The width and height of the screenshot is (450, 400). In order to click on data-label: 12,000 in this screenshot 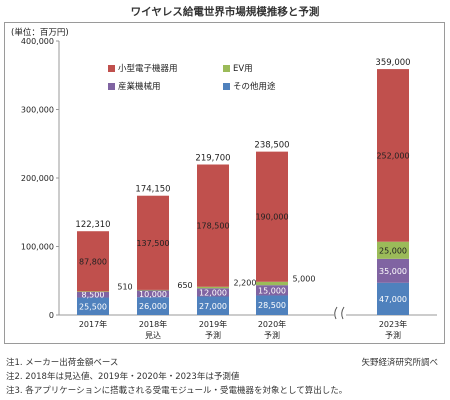, I will do `click(213, 292)`.